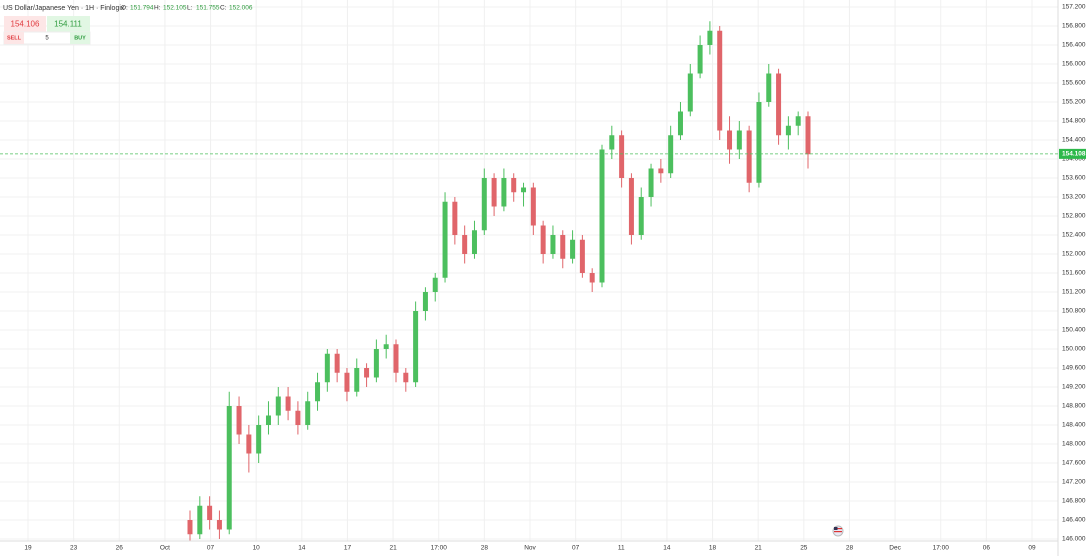  What do you see at coordinates (74, 548) in the screenshot?
I see `x-tick-label: 23` at bounding box center [74, 548].